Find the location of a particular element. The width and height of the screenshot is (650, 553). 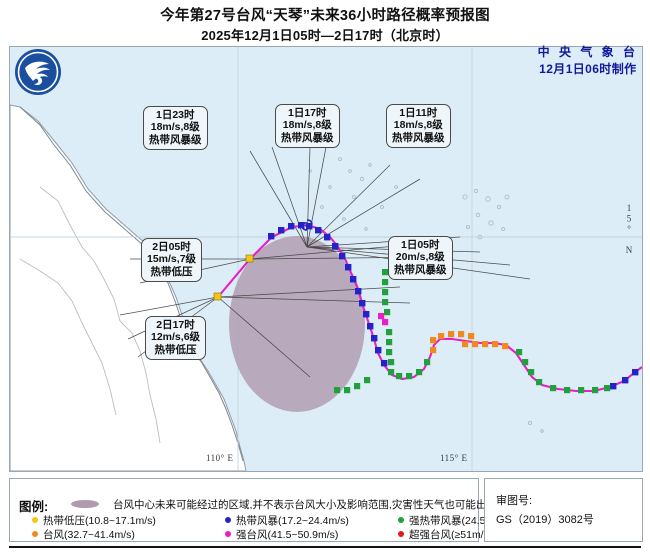

legend-item-label: 热带低压(10.8~17.1m/s) is located at coordinates (99, 521).